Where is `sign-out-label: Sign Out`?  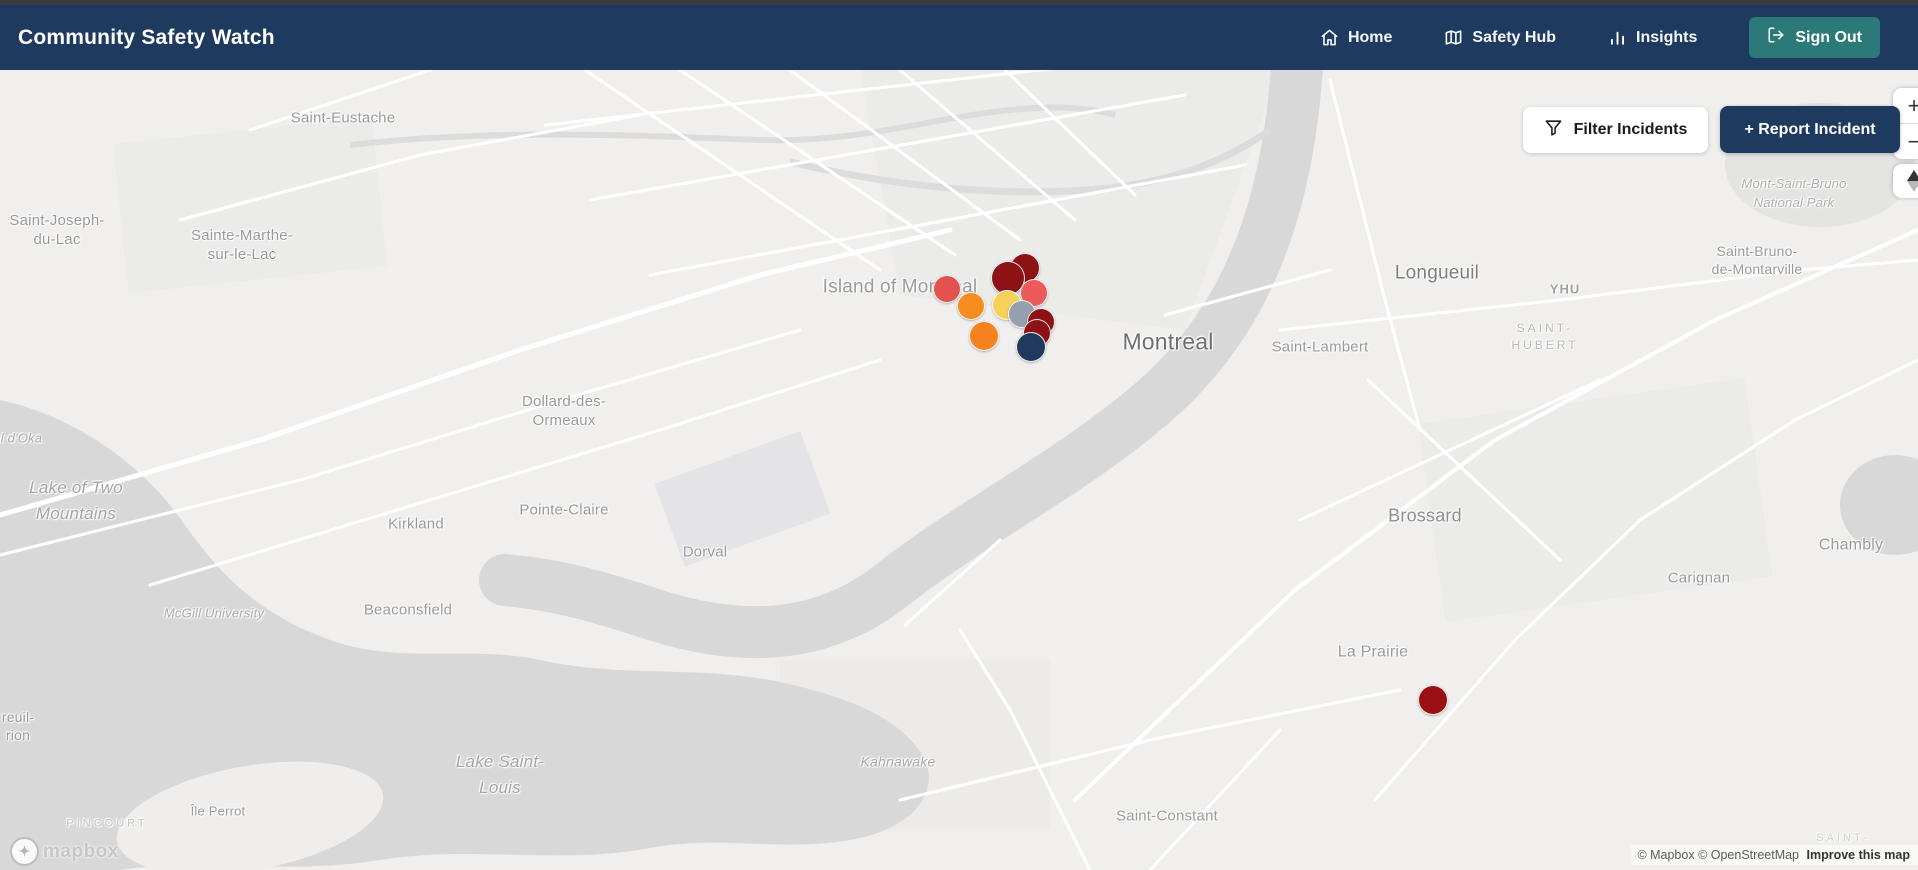 sign-out-label: Sign Out is located at coordinates (1828, 37).